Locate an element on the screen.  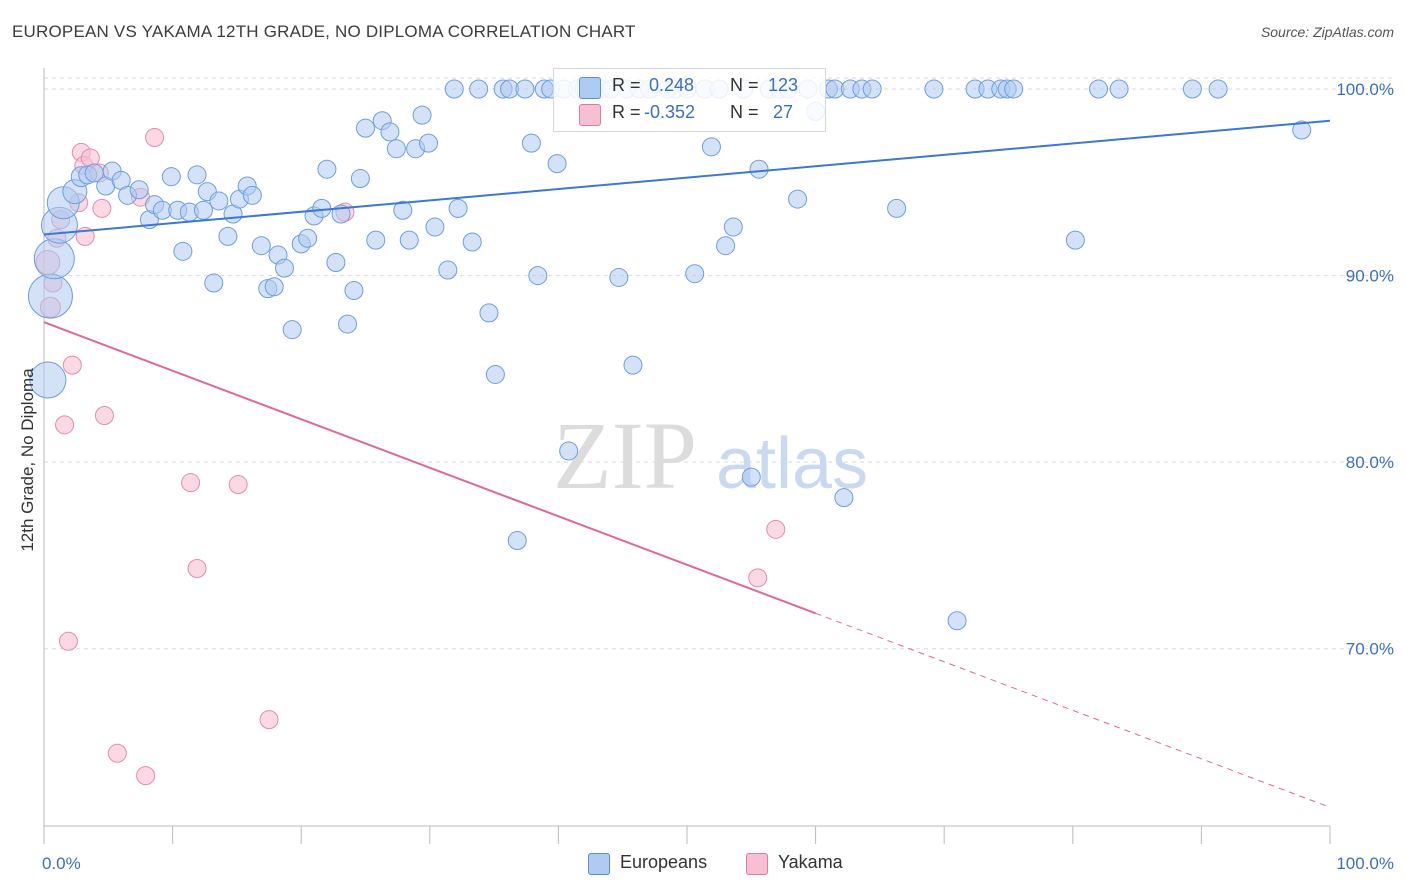
stats-legend: R = 0.248 N = 123 R = -0.352 N = 27 is located at coordinates (689, 100).